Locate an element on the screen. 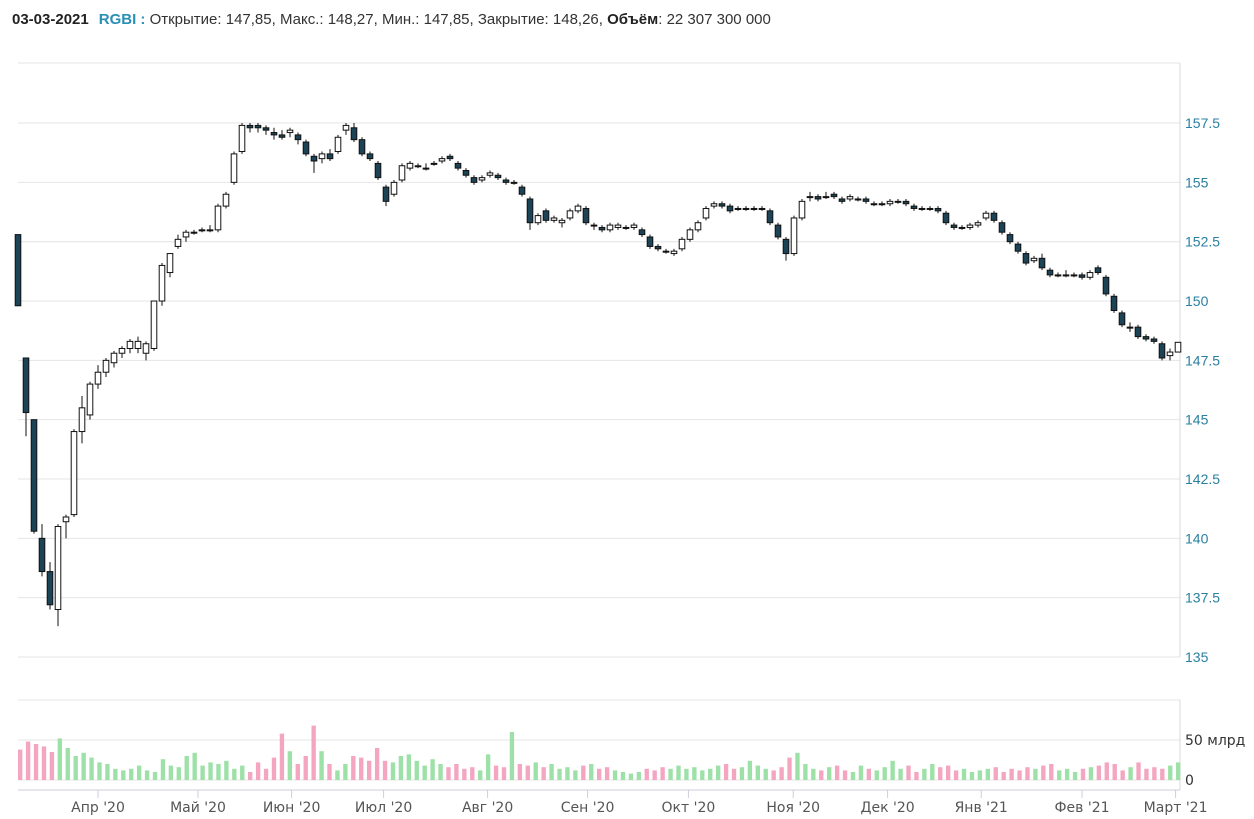 The width and height of the screenshot is (1254, 819). low-label: Мин.: is located at coordinates (400, 19).